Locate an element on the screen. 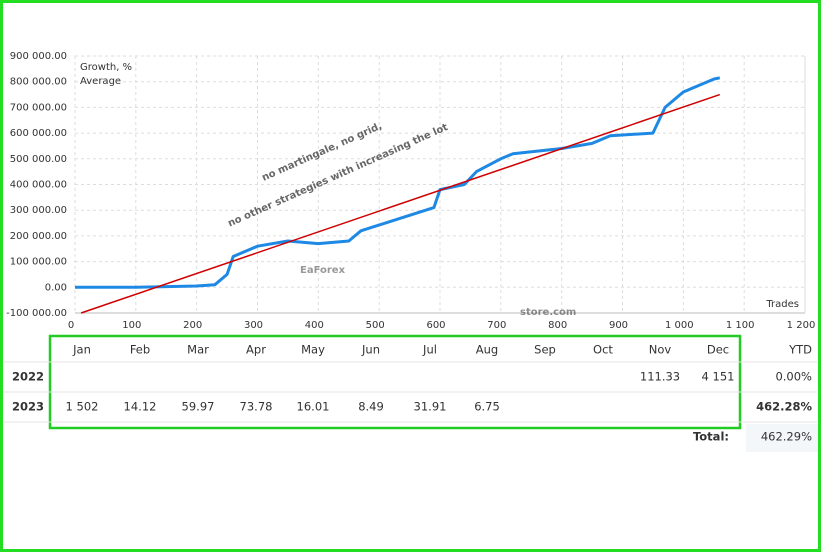 The image size is (821, 552). y-tick-label: 700 000.00 is located at coordinates (38, 107).